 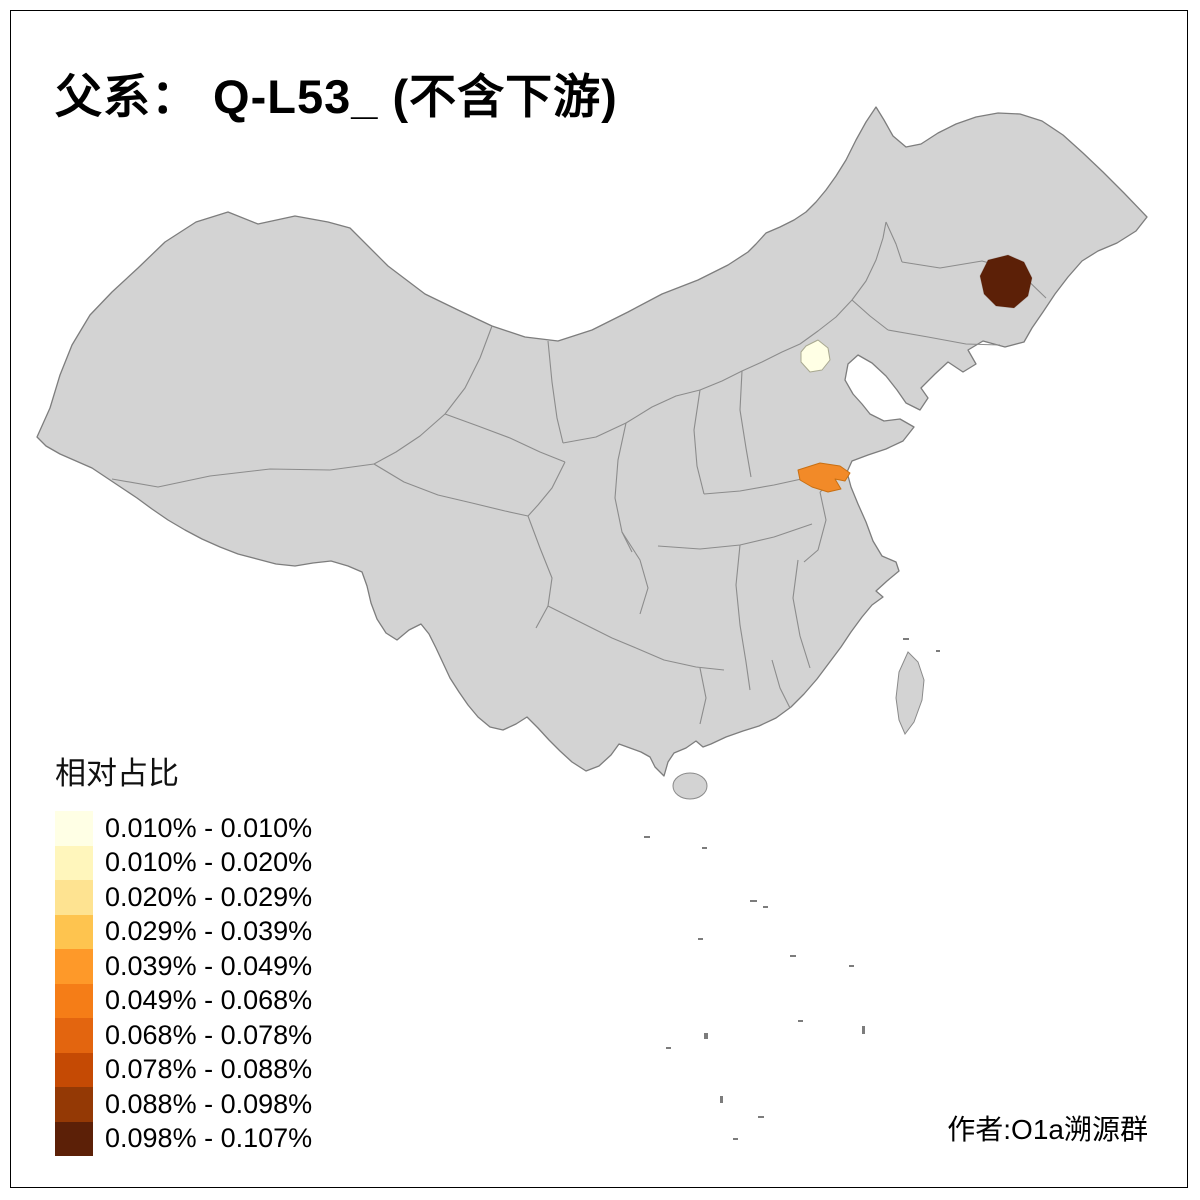 I want to click on legend-item: 0.039% - 0.049%, so click(x=183, y=966).